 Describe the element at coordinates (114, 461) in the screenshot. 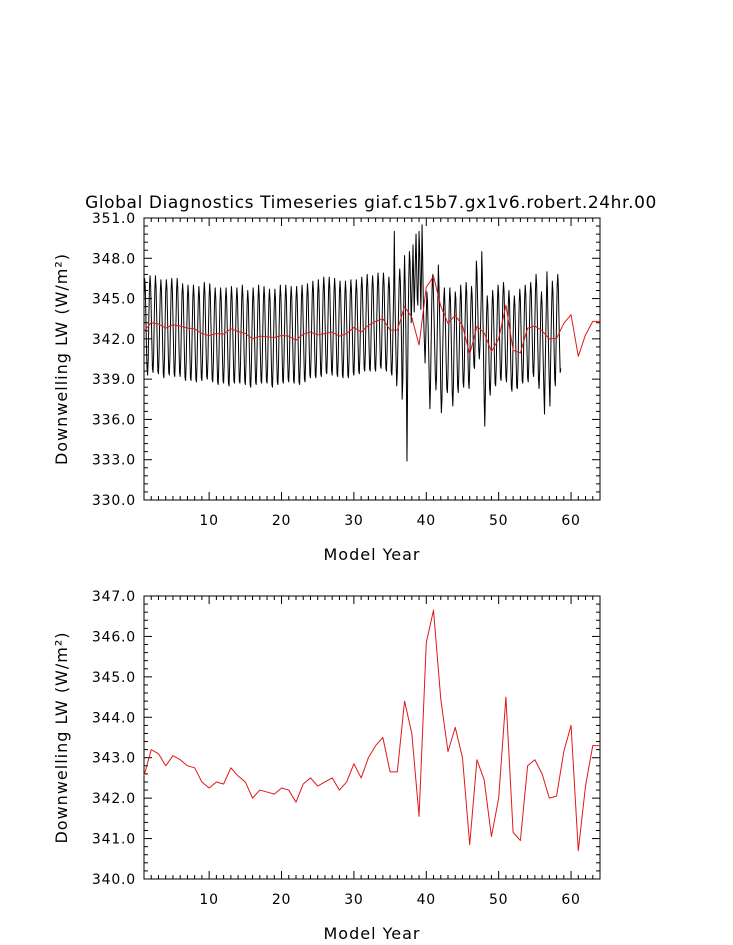

I see `y-tick-label: 333.0` at that location.